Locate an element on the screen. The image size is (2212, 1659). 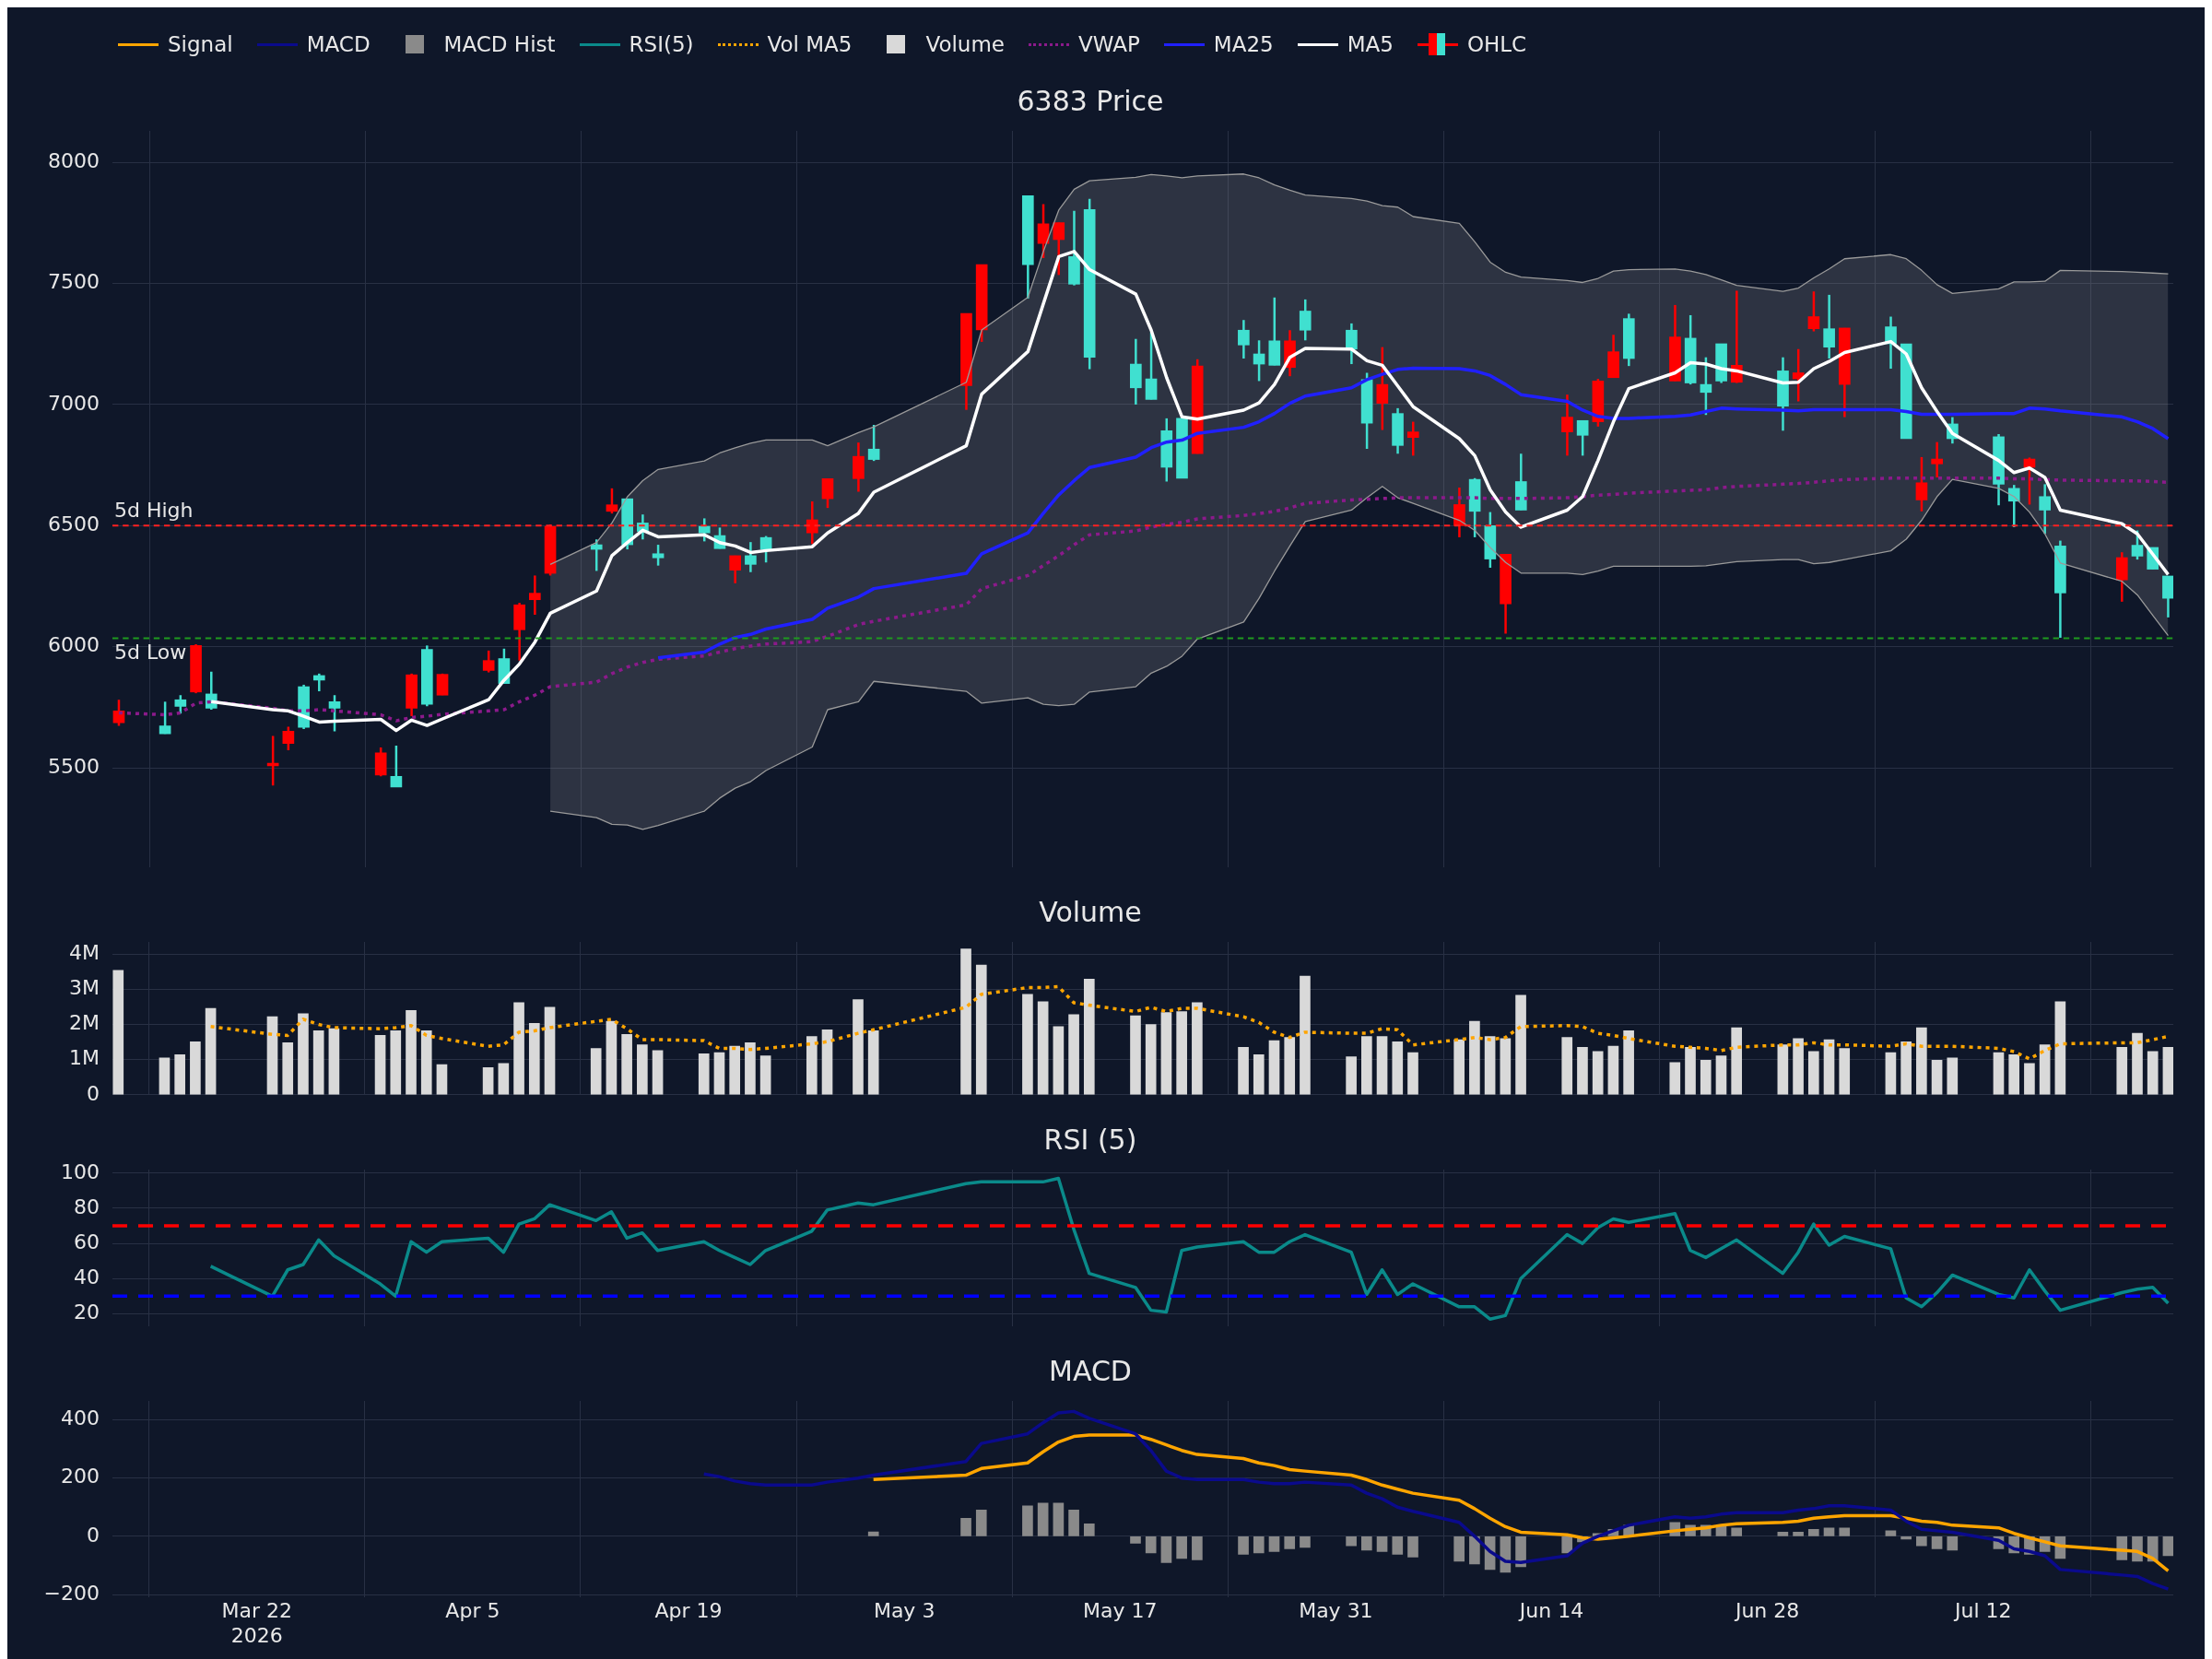
y-tick-label: 5500 is located at coordinates (74, 766).